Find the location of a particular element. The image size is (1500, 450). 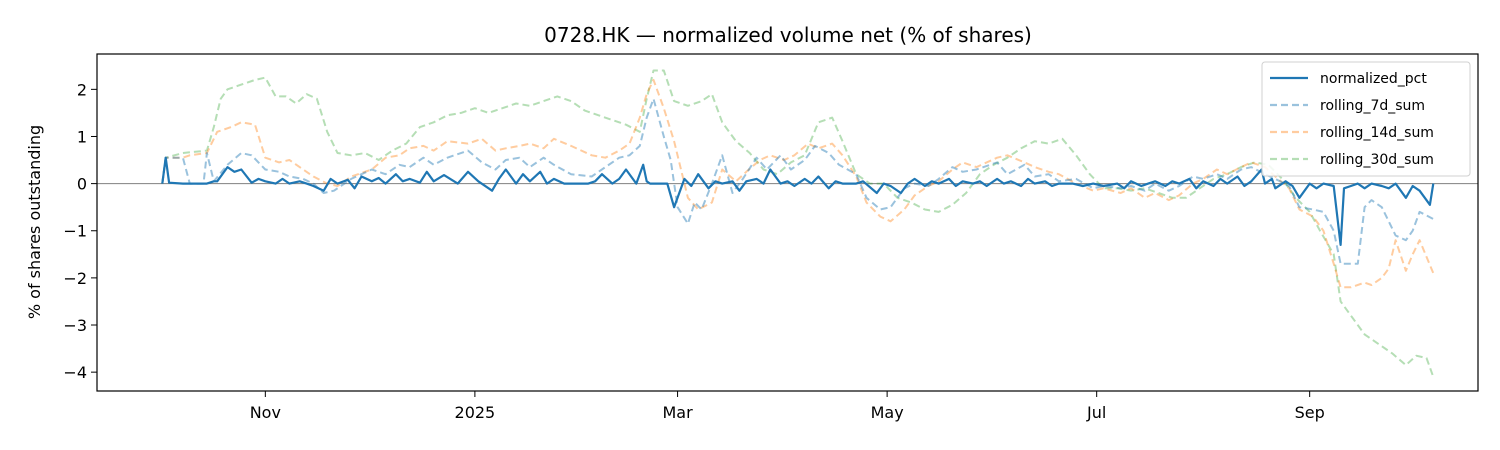

y-tick-label: −1 is located at coordinates (75, 231).